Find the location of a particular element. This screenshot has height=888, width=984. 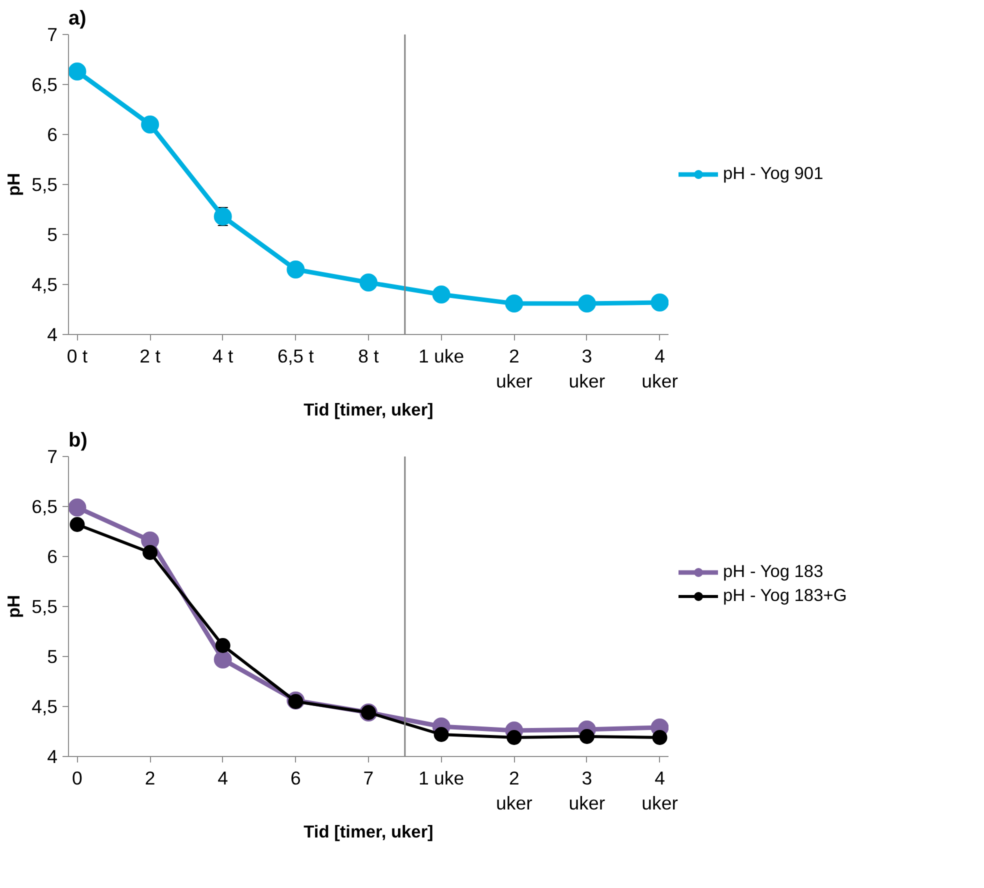

x-tick-label: 4 is located at coordinates (223, 778).